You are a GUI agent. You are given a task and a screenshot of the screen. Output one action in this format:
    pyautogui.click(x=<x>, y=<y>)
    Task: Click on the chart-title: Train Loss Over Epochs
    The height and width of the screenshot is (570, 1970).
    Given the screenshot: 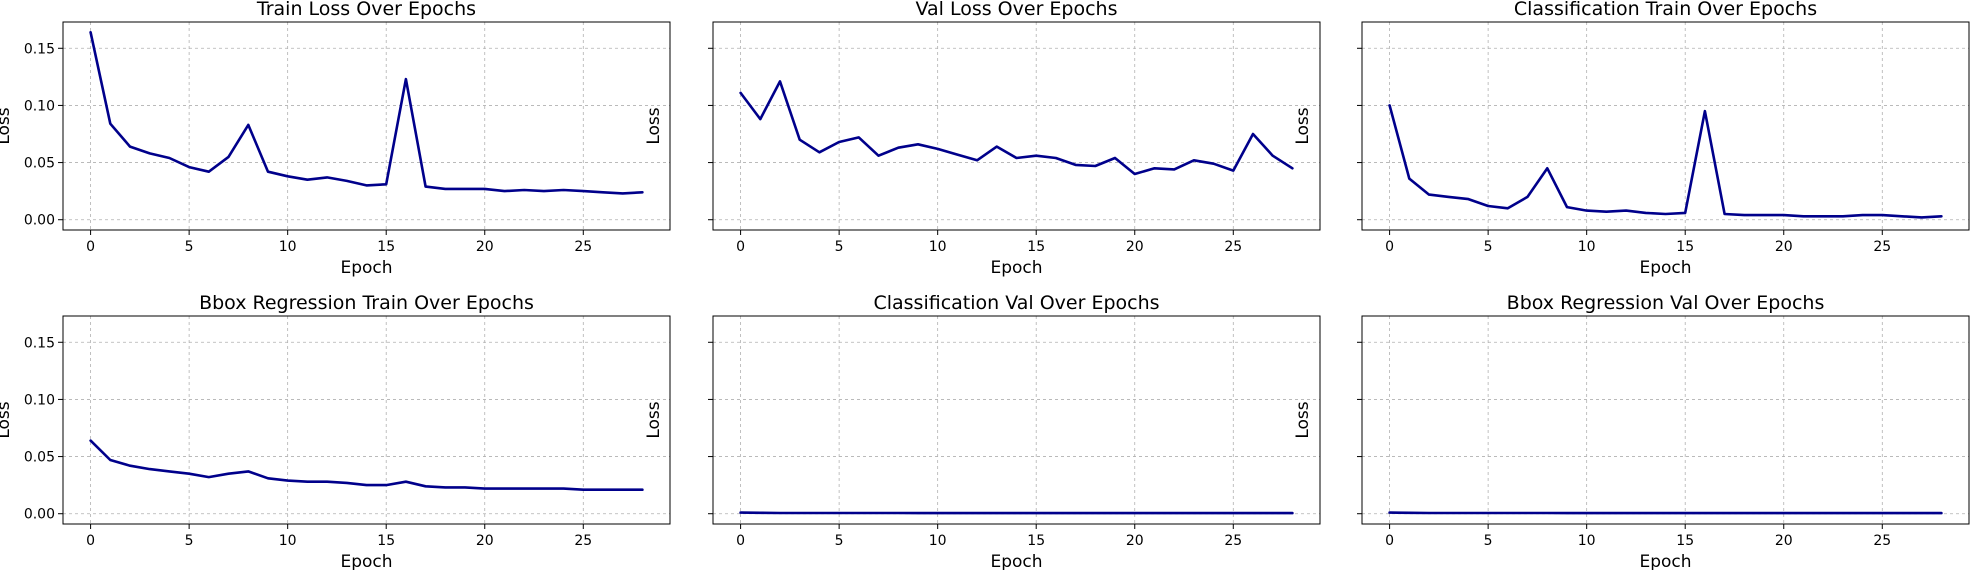 What is the action you would take?
    pyautogui.click(x=366, y=10)
    